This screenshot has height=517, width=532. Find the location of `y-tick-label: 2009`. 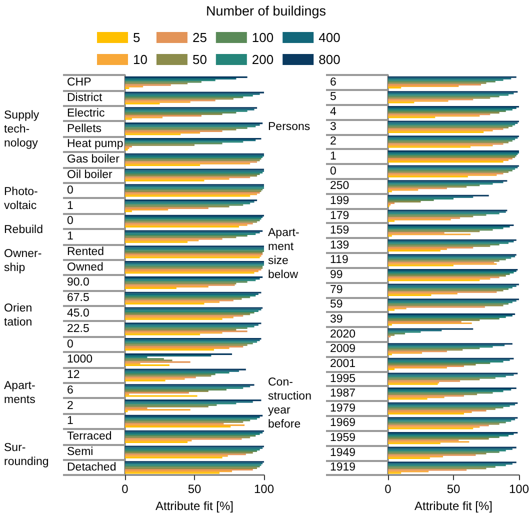

y-tick-label: 2009 is located at coordinates (343, 349).